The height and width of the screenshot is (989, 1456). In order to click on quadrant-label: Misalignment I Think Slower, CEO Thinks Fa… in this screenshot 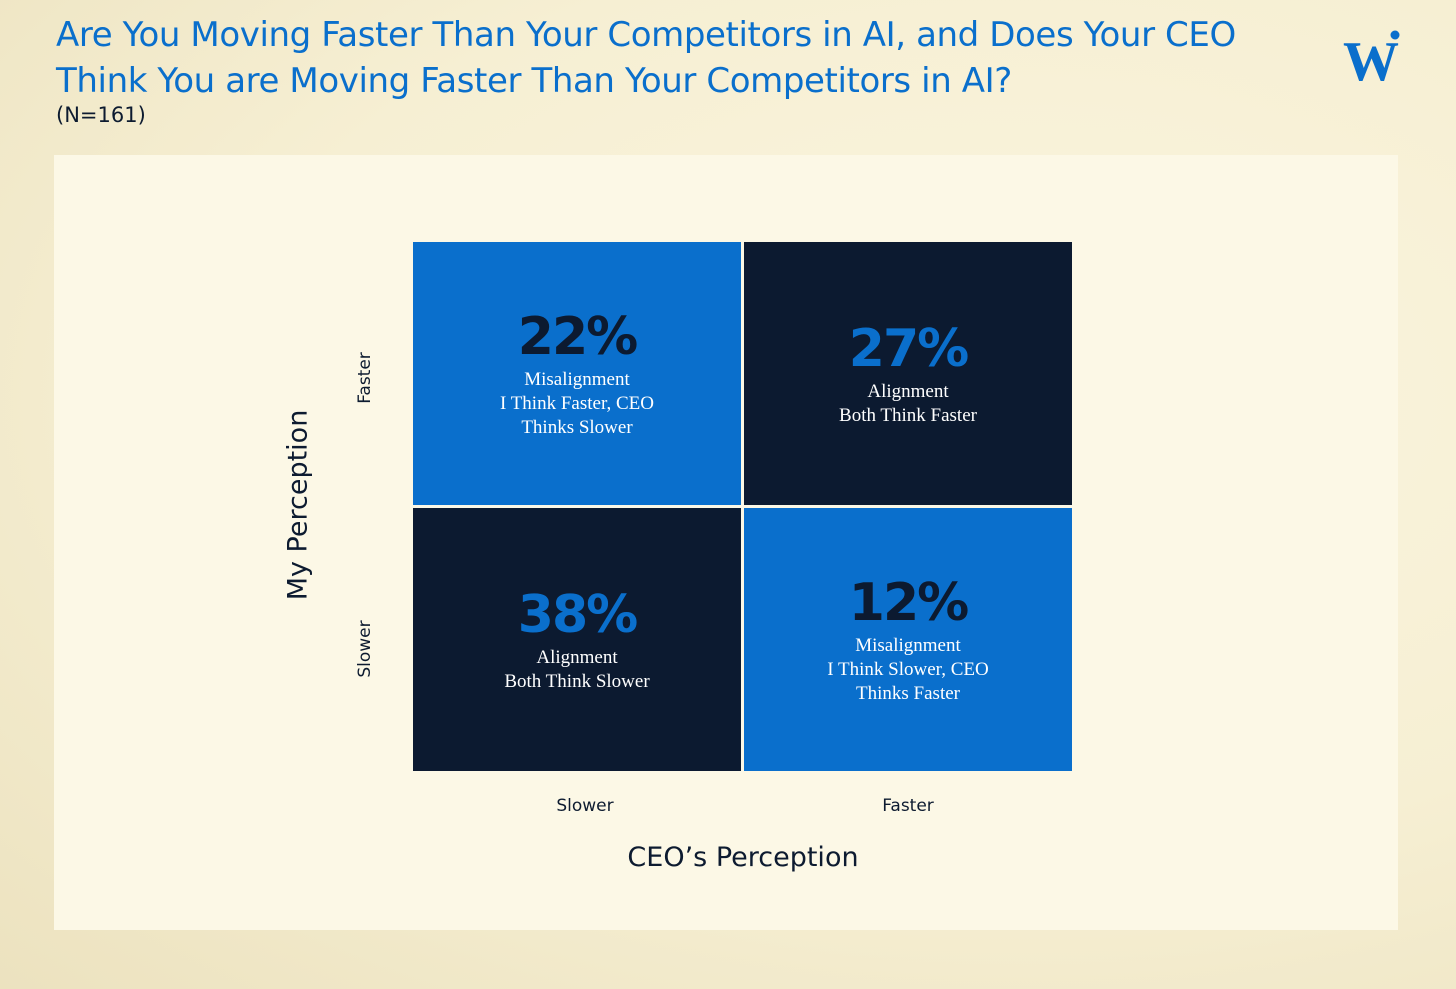, I will do `click(907, 670)`.